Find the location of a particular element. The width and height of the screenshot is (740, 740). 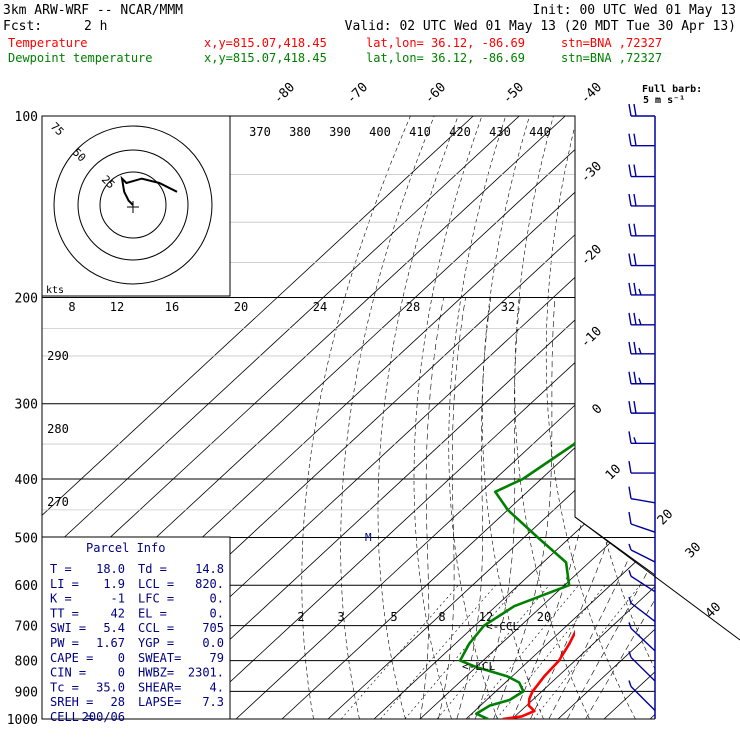

parcel-info-cell: Tc = is located at coordinates (64, 687).